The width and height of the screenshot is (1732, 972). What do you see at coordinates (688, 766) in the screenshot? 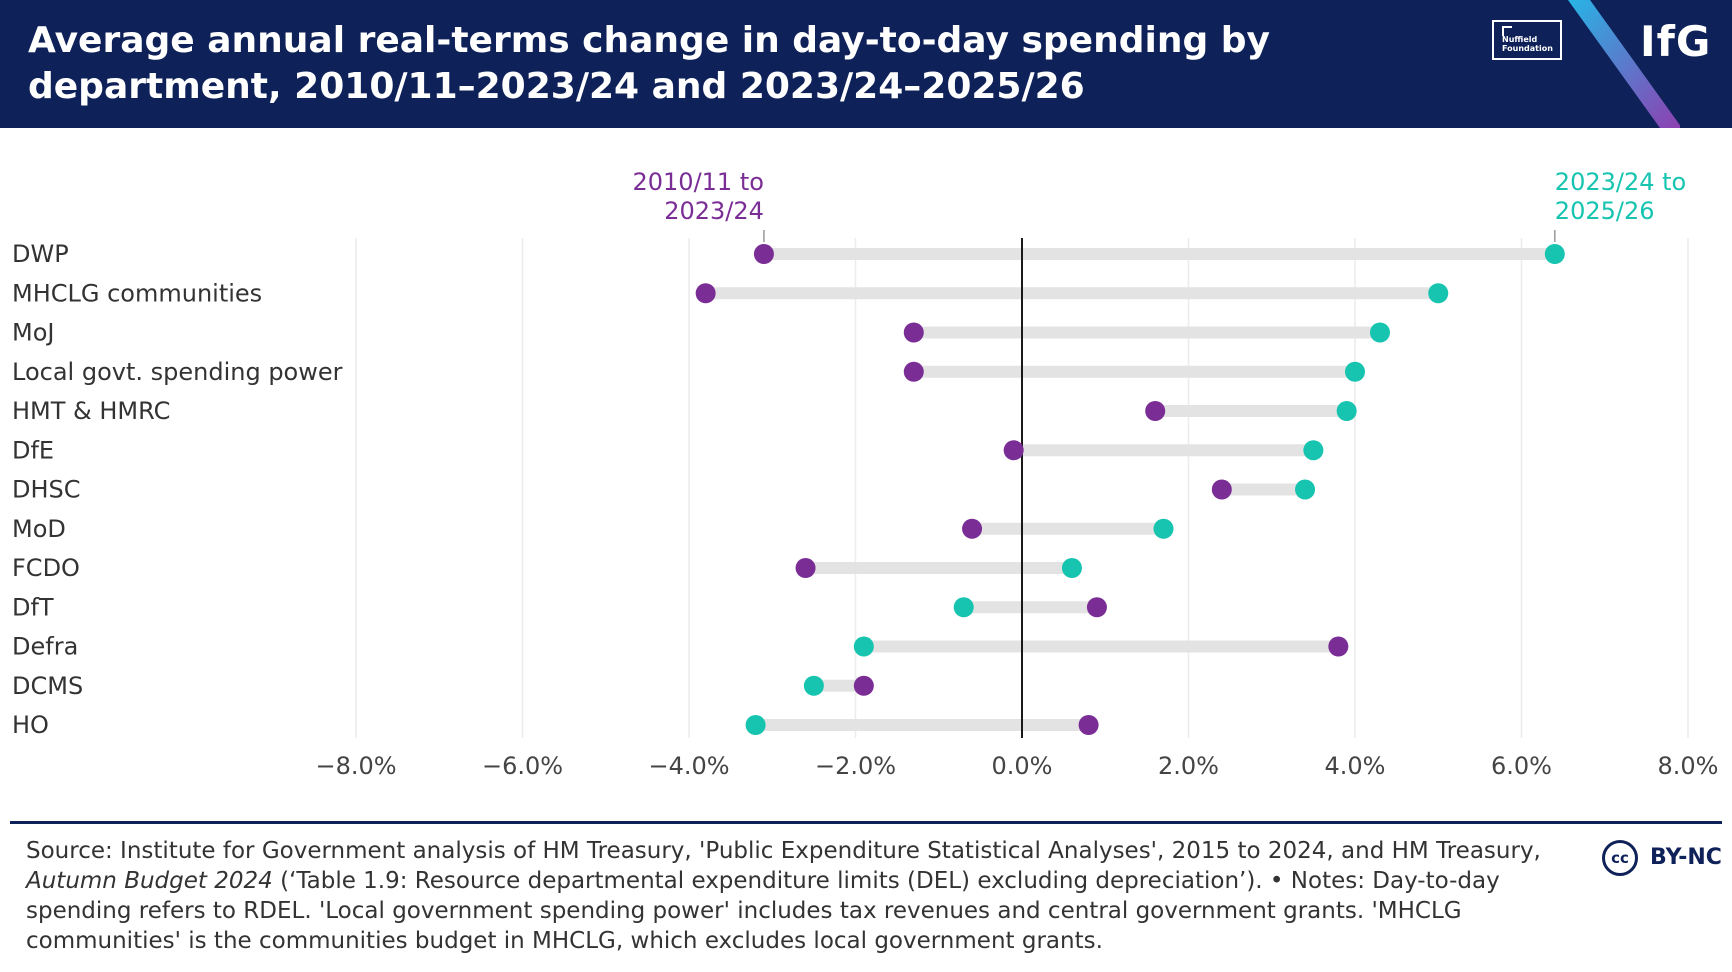
I see `x-tick-label: −4.0%` at bounding box center [688, 766].